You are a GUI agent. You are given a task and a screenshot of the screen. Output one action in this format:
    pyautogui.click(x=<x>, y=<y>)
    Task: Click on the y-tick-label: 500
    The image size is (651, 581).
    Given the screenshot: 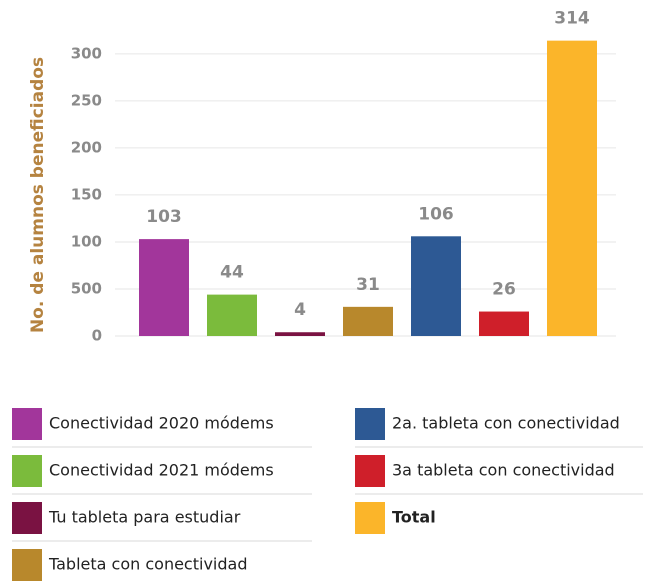 What is the action you would take?
    pyautogui.click(x=86, y=288)
    